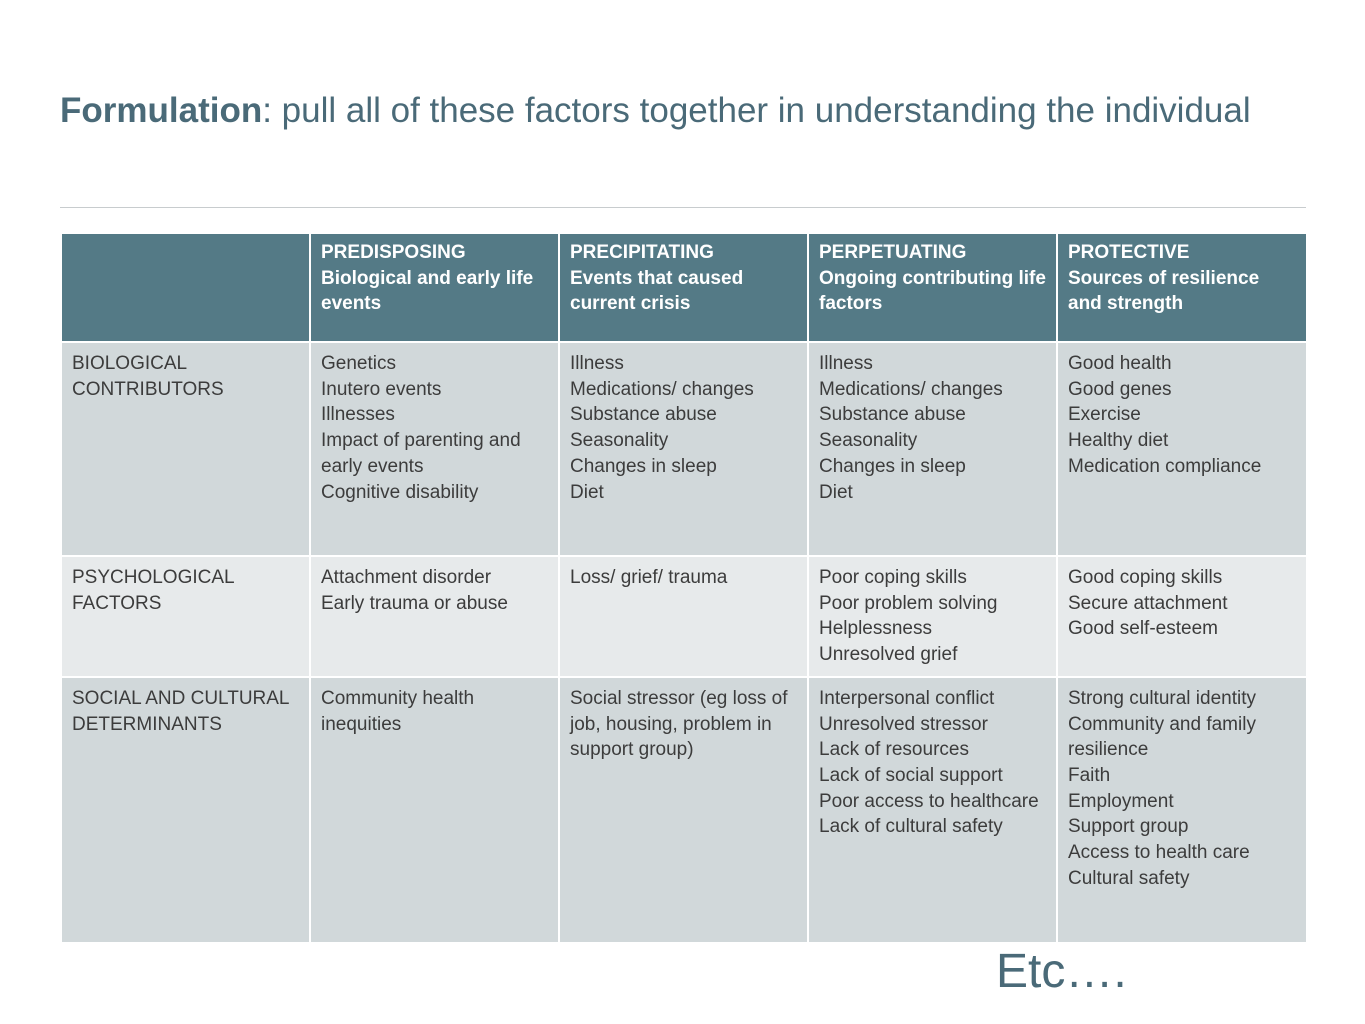 Image resolution: width=1365 pixels, height=1024 pixels. Describe the element at coordinates (907, 698) in the screenshot. I see `cell-line: Interpersonal conflict` at that location.